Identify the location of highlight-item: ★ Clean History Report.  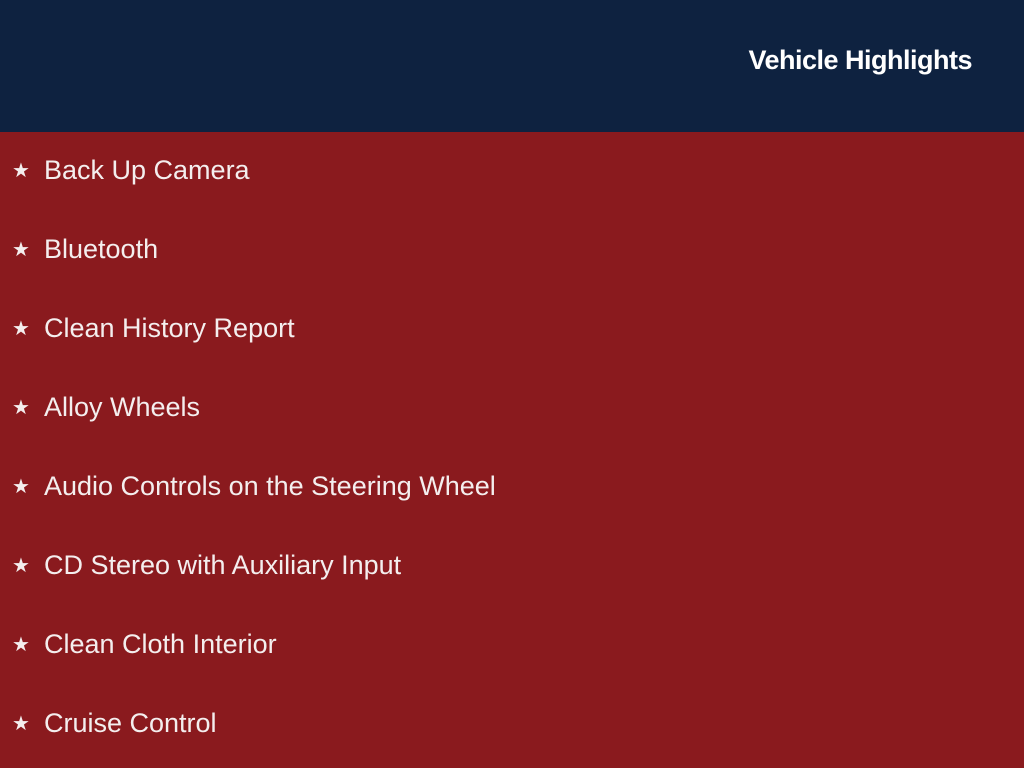
(153, 328).